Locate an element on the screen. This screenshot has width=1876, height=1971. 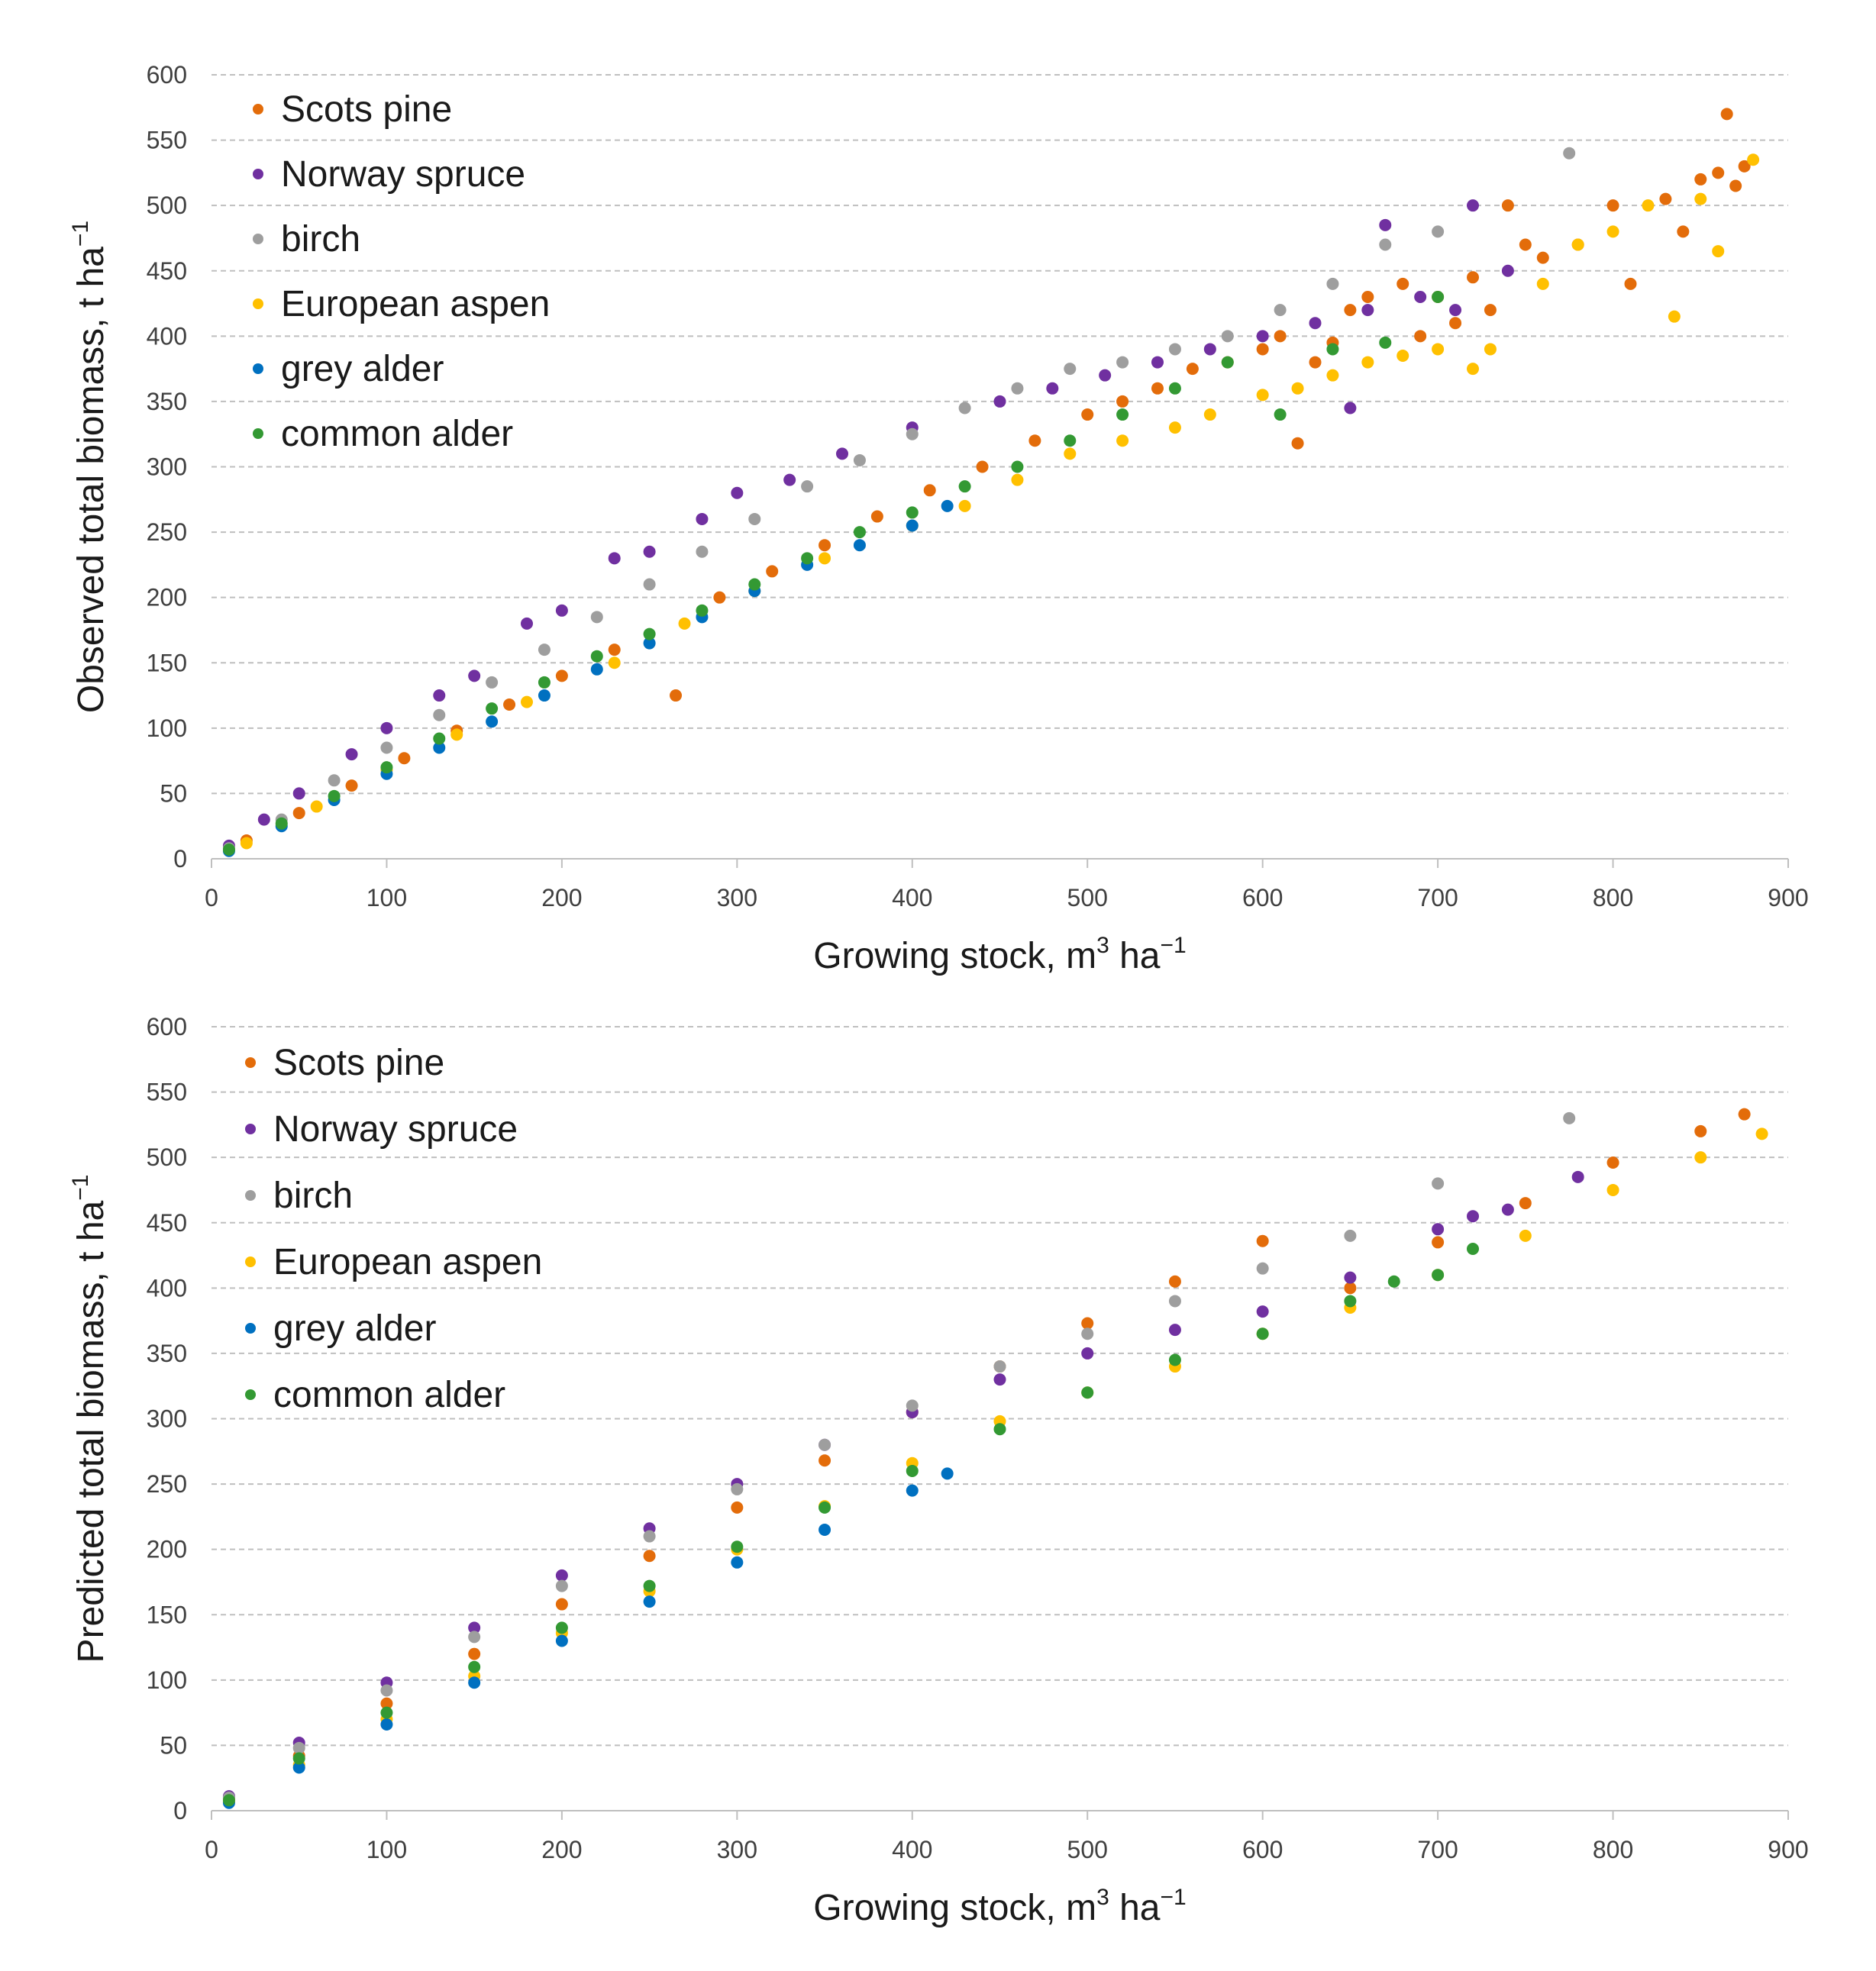
y-tick-label: 450 is located at coordinates (167, 1223).